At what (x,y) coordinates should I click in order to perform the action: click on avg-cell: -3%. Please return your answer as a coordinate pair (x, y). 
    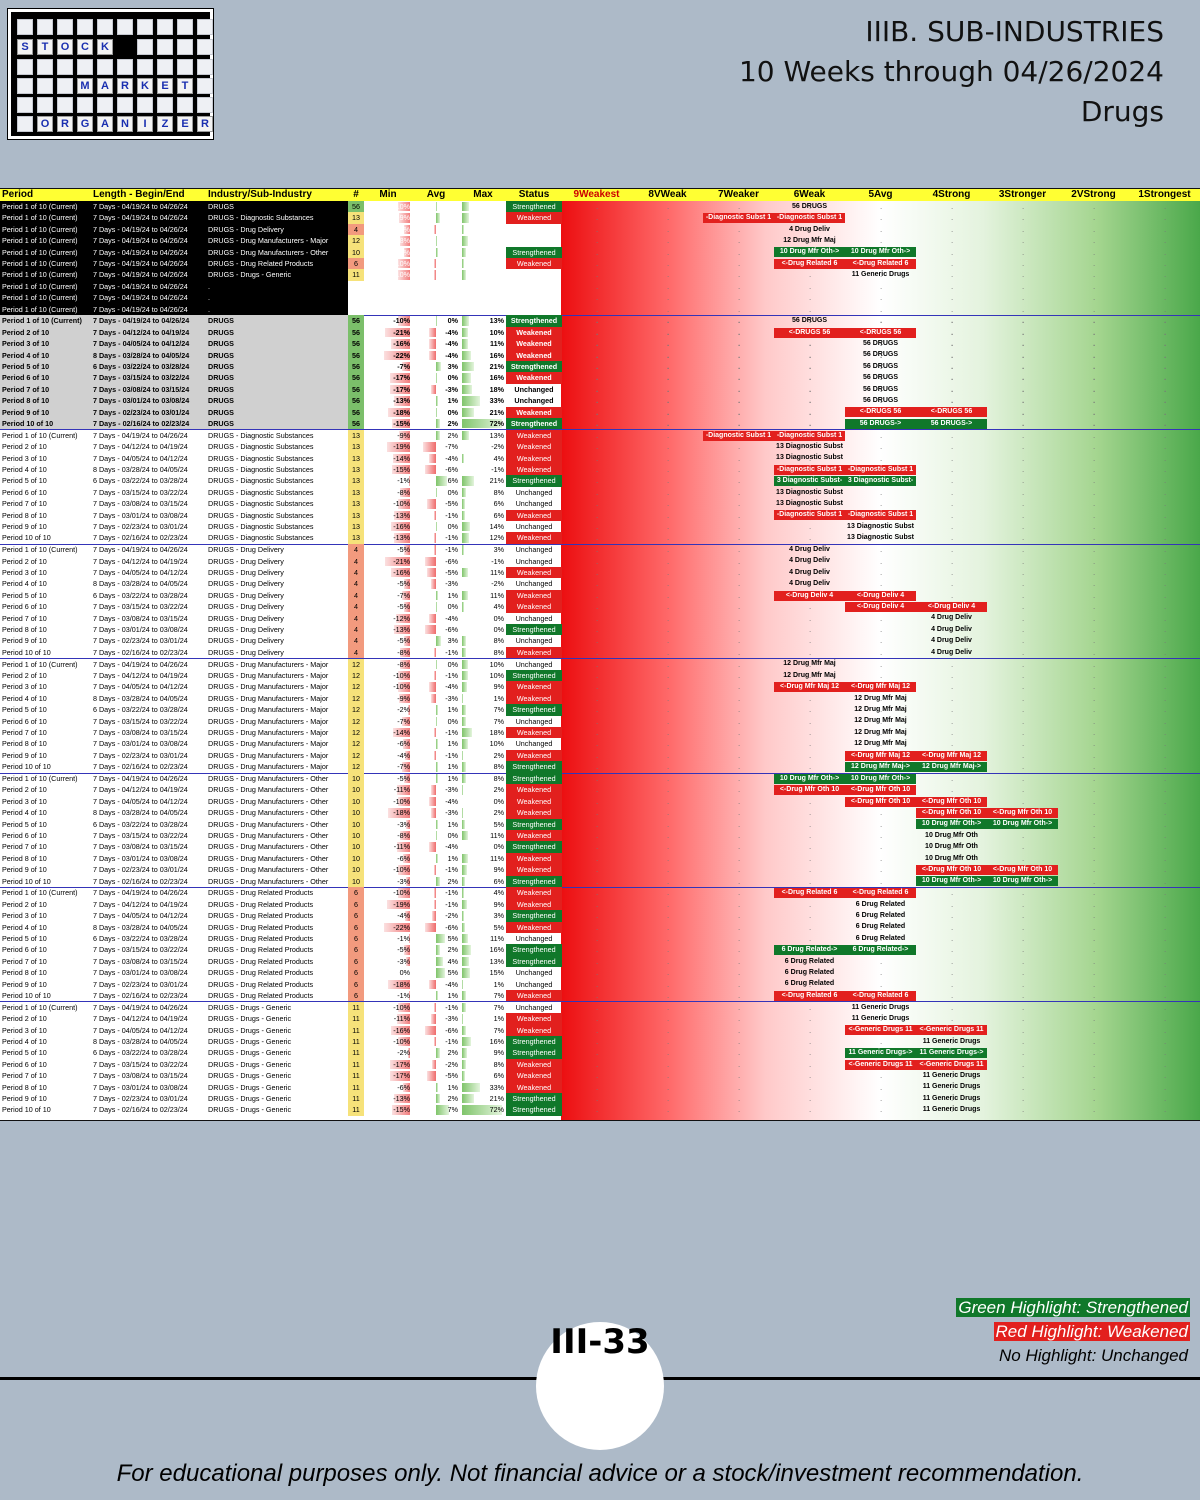
    Looking at the image, I should click on (451, 584).